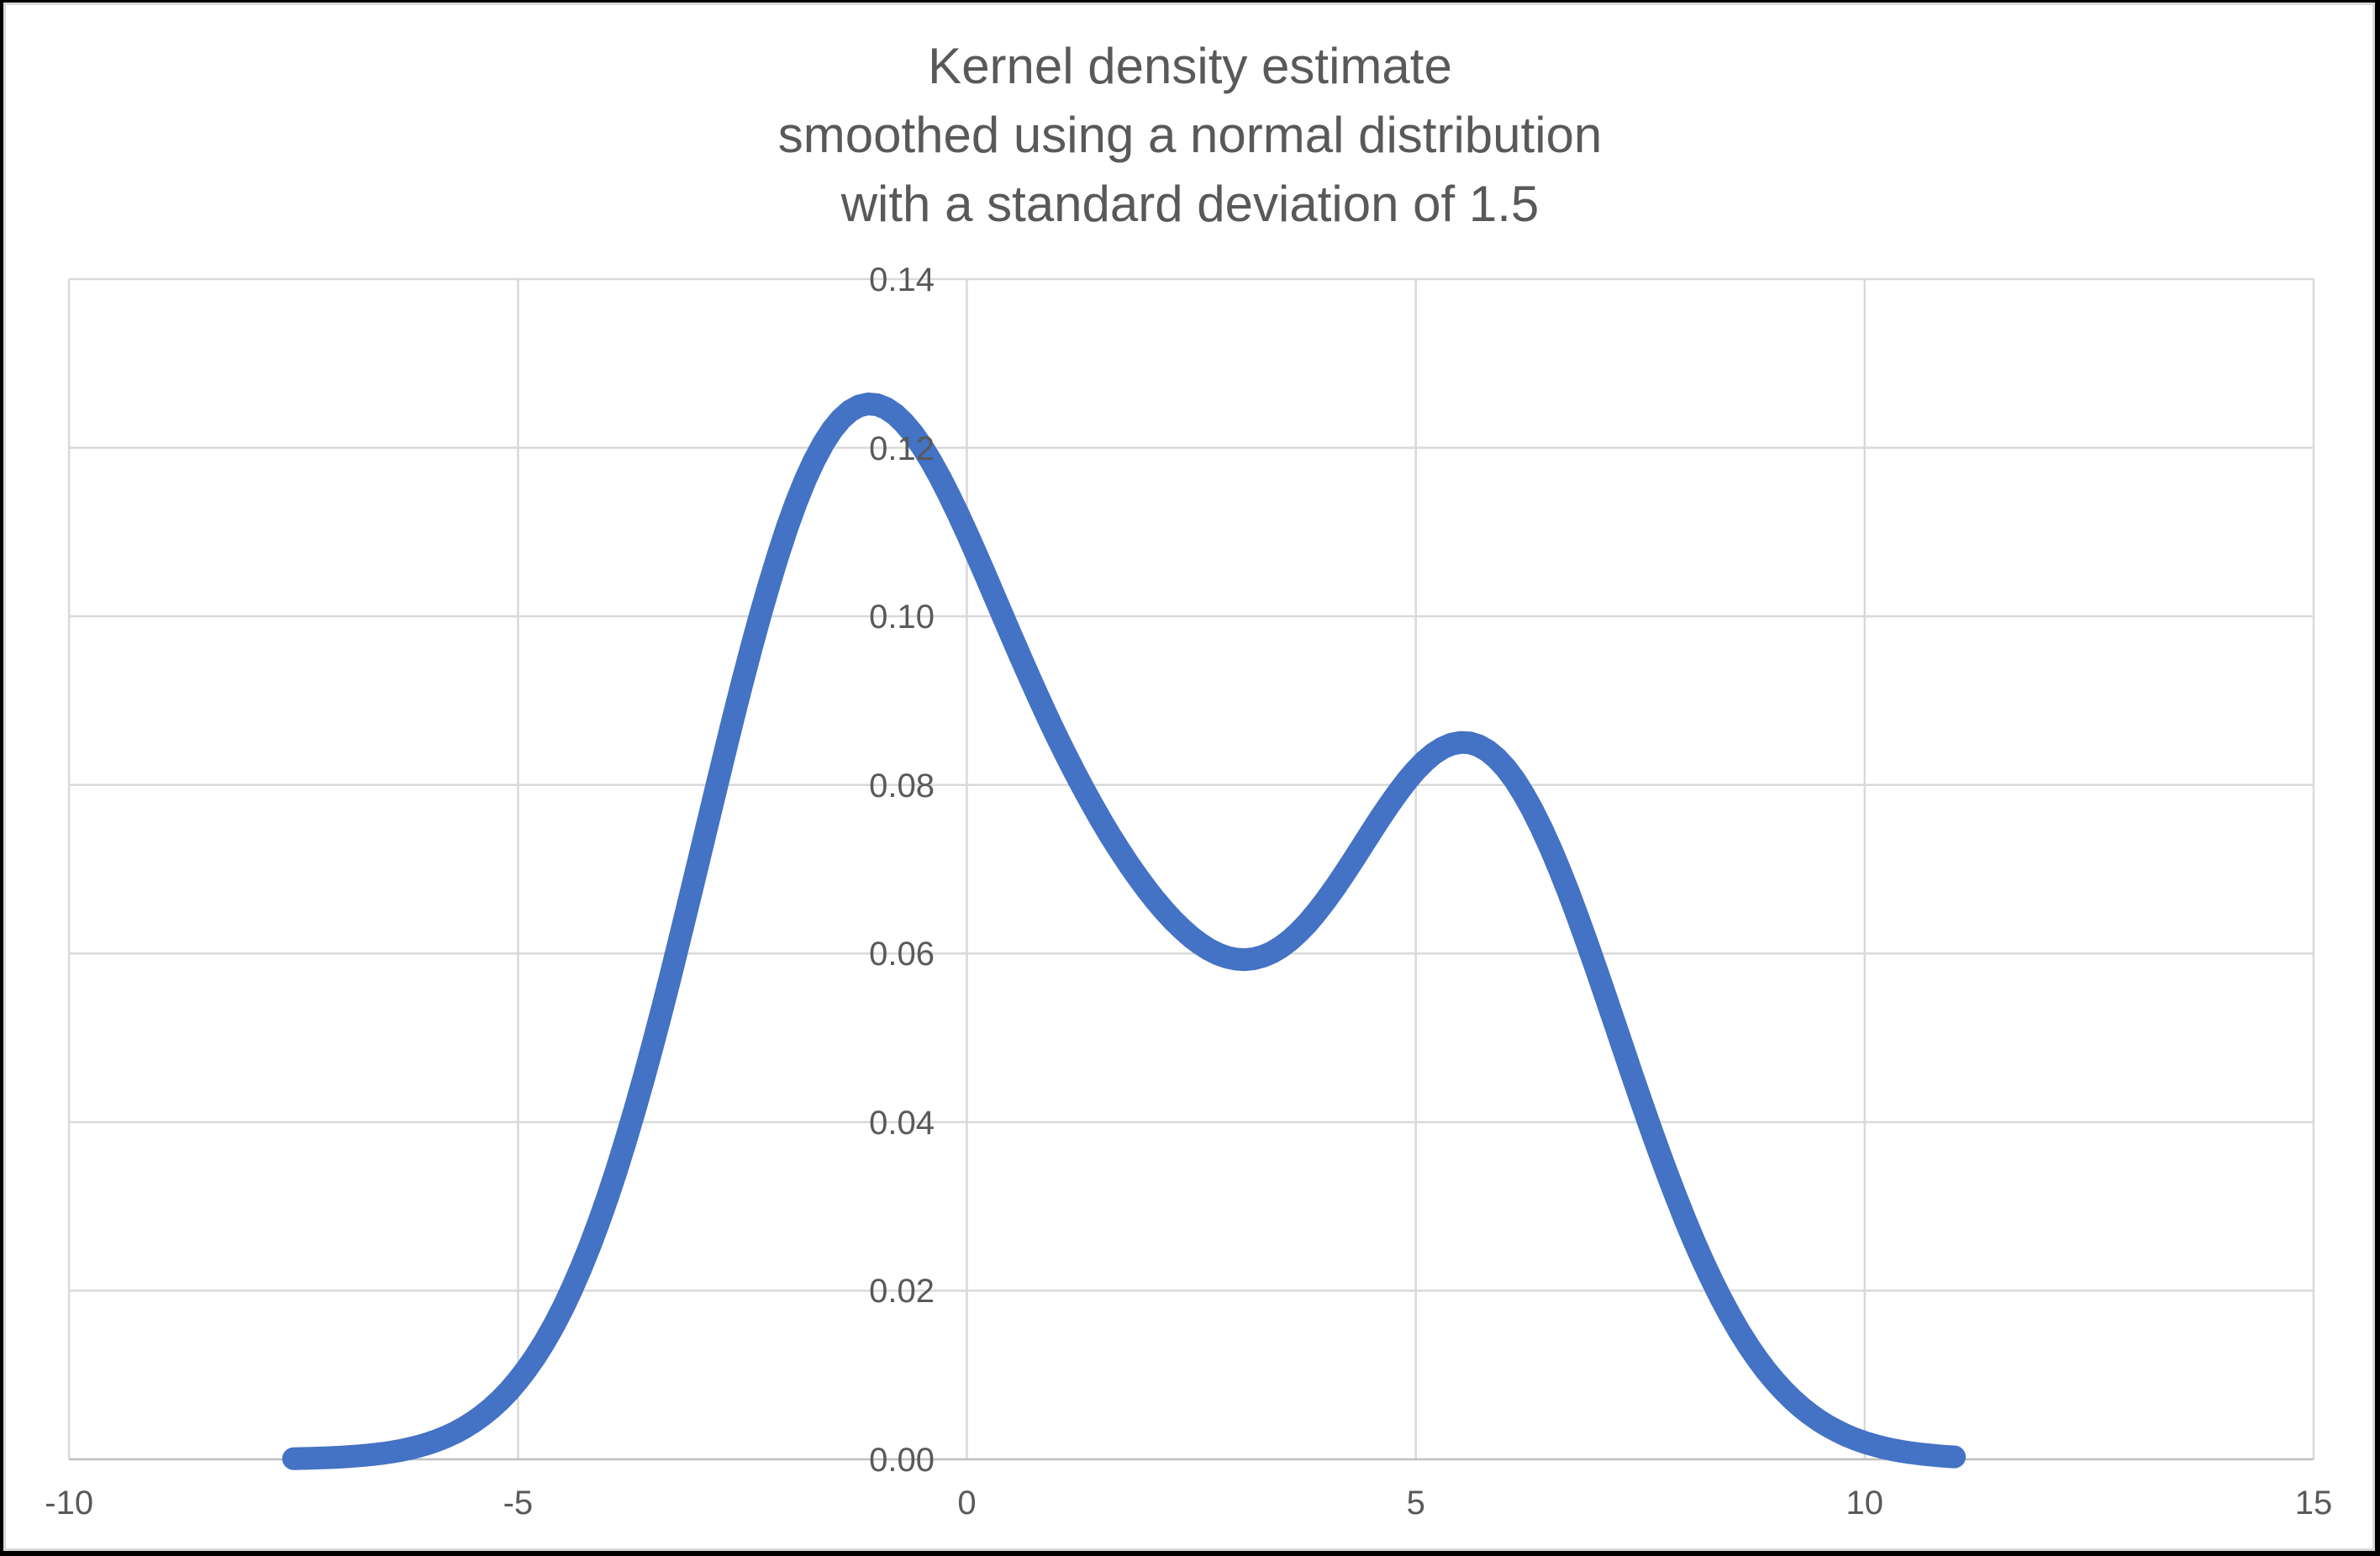 The image size is (2380, 1556). What do you see at coordinates (1190, 66) in the screenshot?
I see `svg-text: Kernel density estimate` at bounding box center [1190, 66].